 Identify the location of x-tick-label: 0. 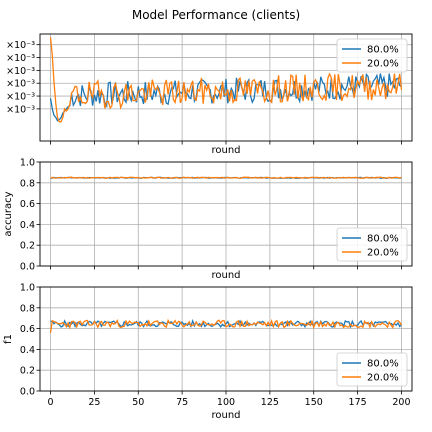
(51, 402).